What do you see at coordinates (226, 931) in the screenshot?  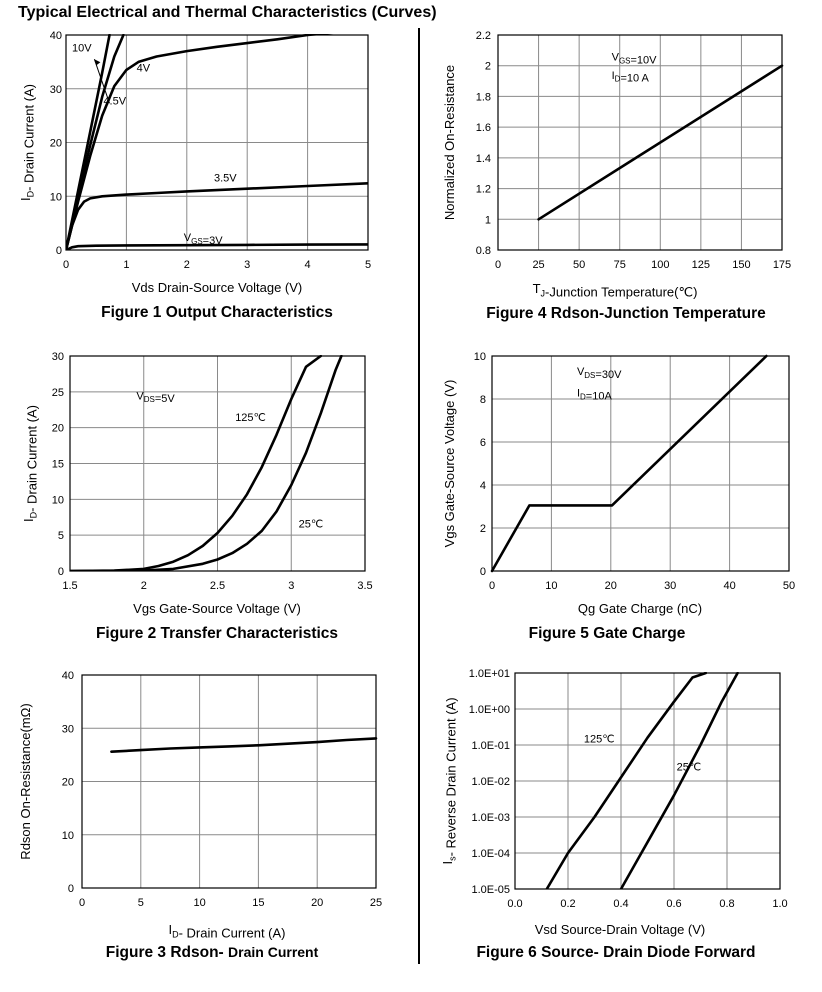 I see `x-axis-label: ID- Drain Current (A)` at bounding box center [226, 931].